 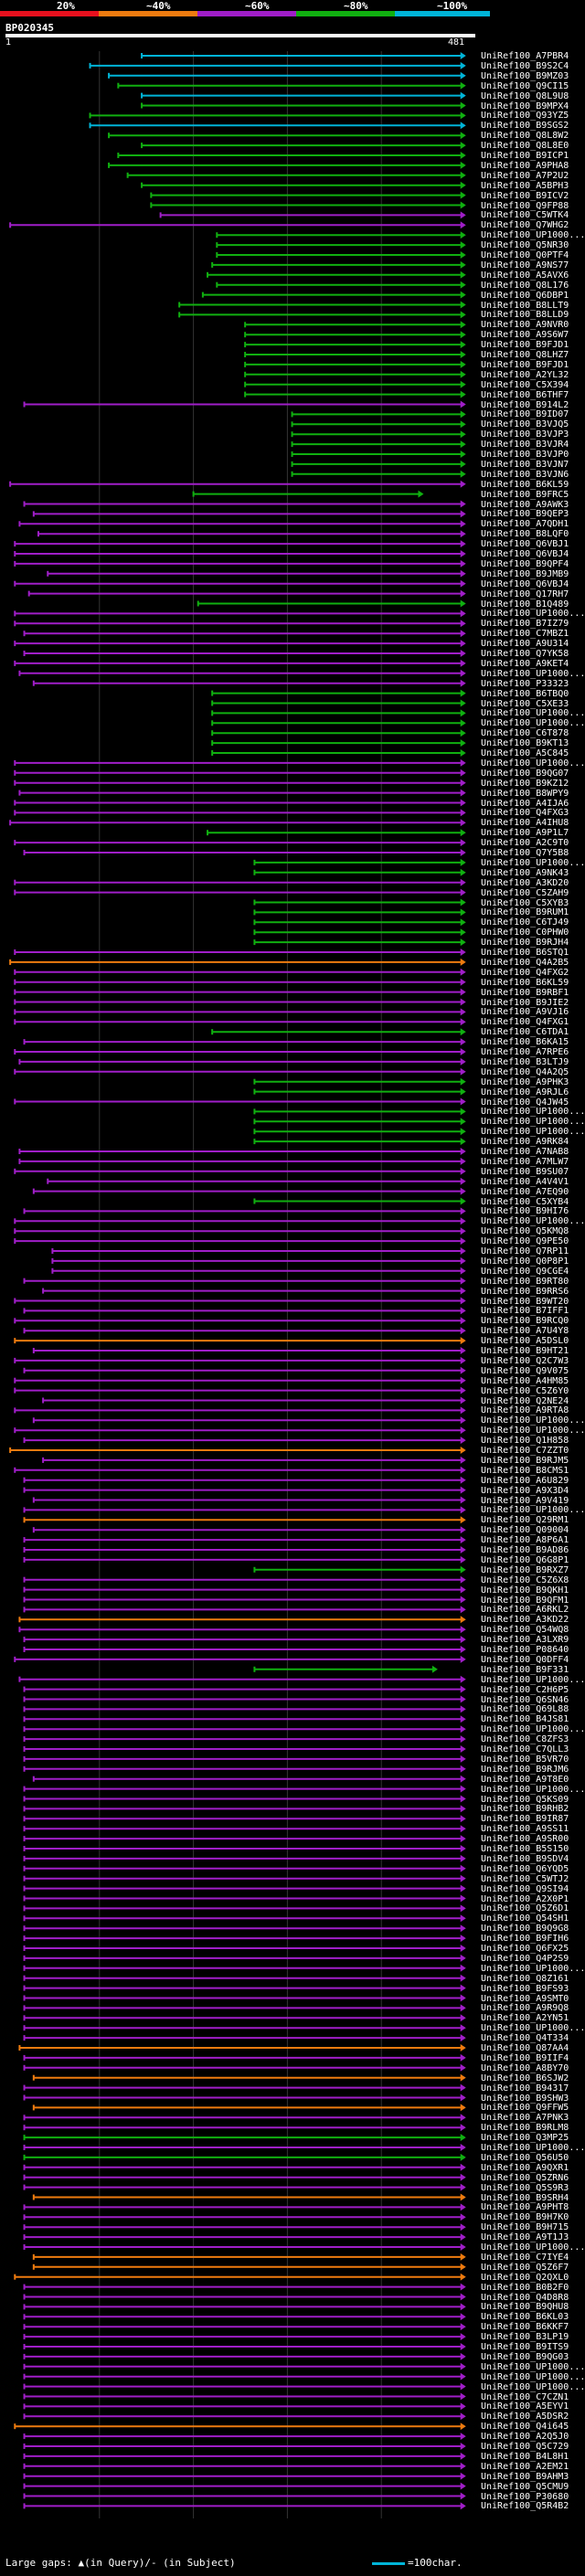 I want to click on hit-label: UniRef100_C7QLL3, so click(x=525, y=1749).